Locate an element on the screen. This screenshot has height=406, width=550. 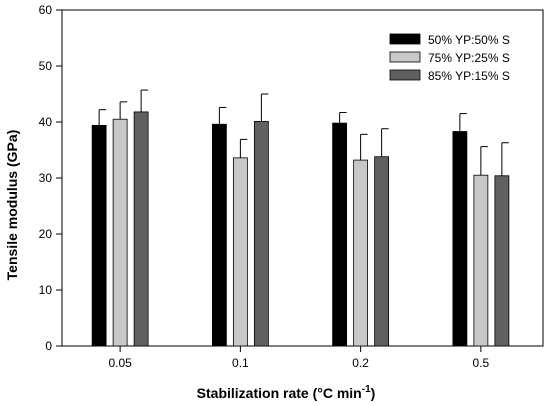
x-axis: 0.05 0.1 0.2 0.5 is located at coordinates (299, 358).